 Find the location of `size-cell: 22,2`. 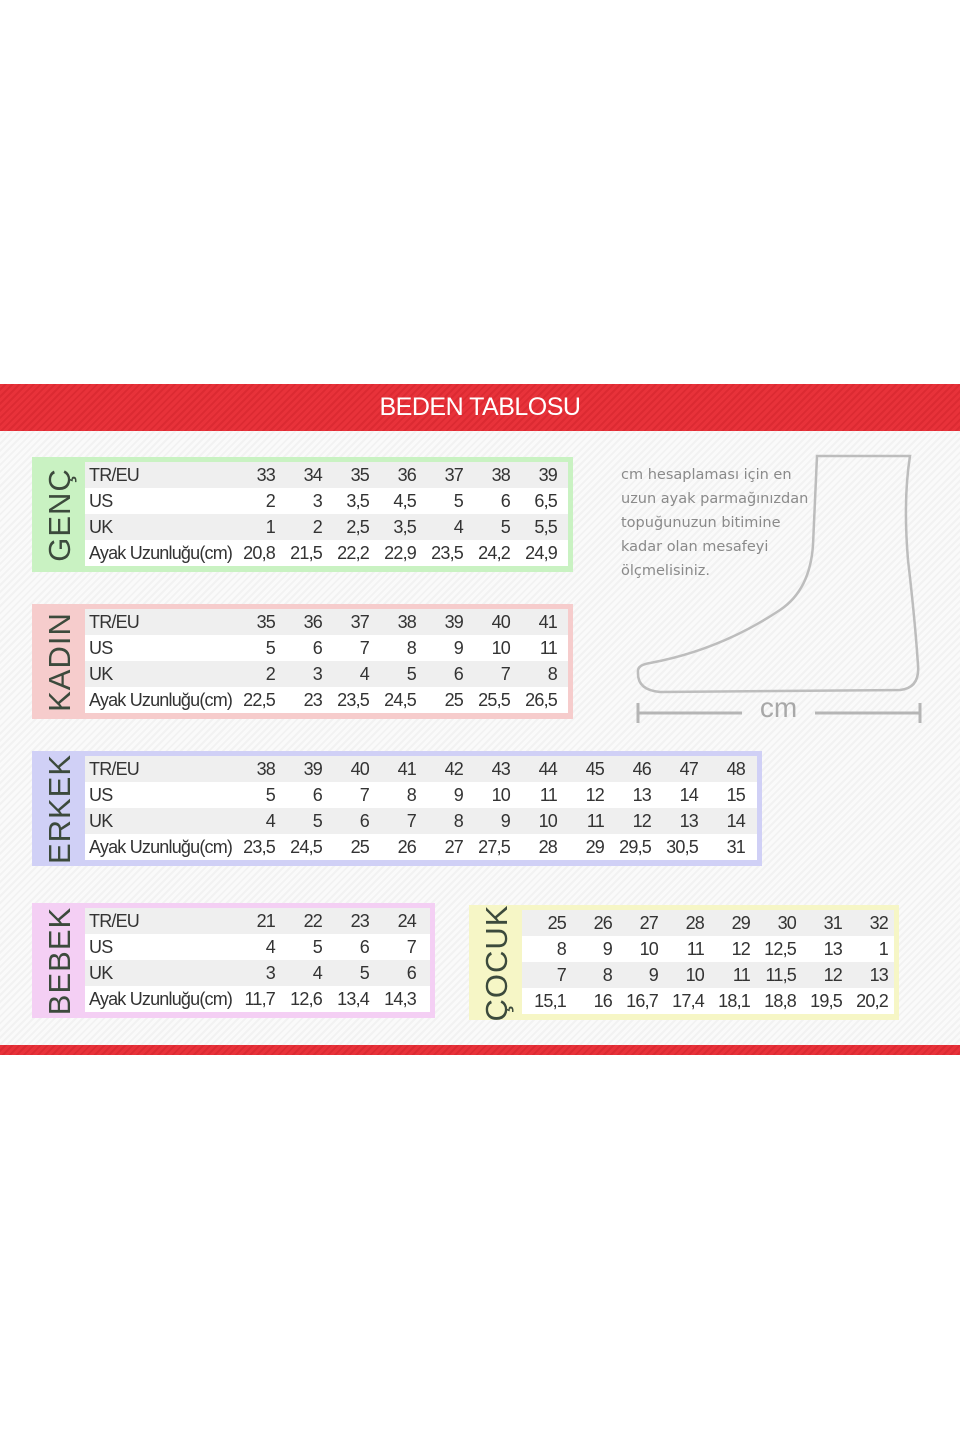

size-cell: 22,2 is located at coordinates (353, 553).